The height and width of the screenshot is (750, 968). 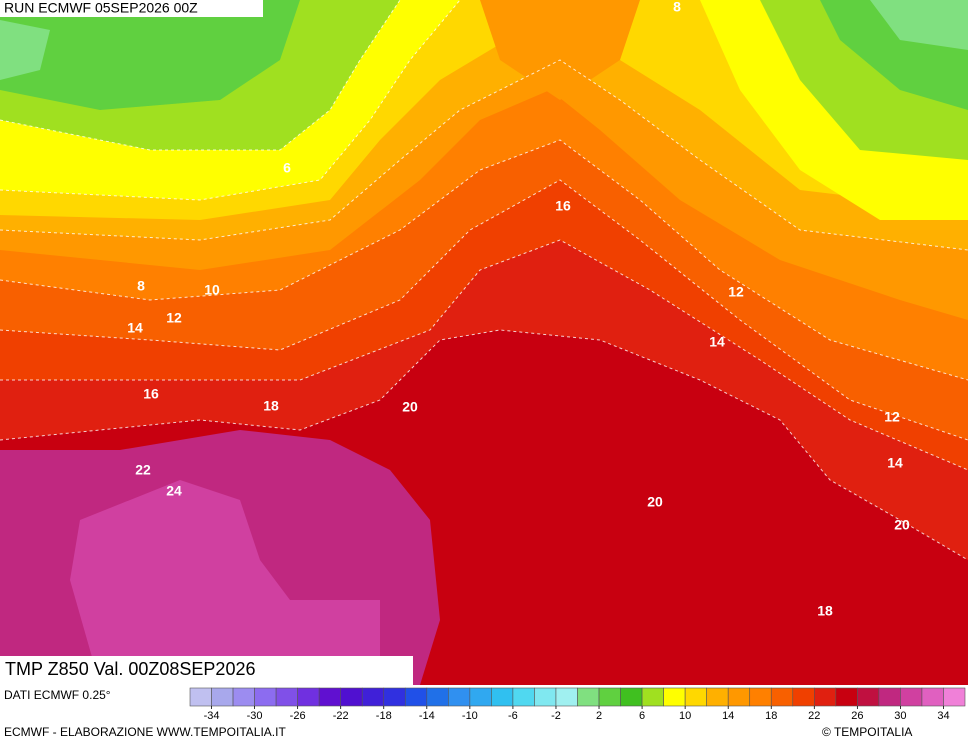 I want to click on colorbar-tick-label: -10, so click(x=470, y=716).